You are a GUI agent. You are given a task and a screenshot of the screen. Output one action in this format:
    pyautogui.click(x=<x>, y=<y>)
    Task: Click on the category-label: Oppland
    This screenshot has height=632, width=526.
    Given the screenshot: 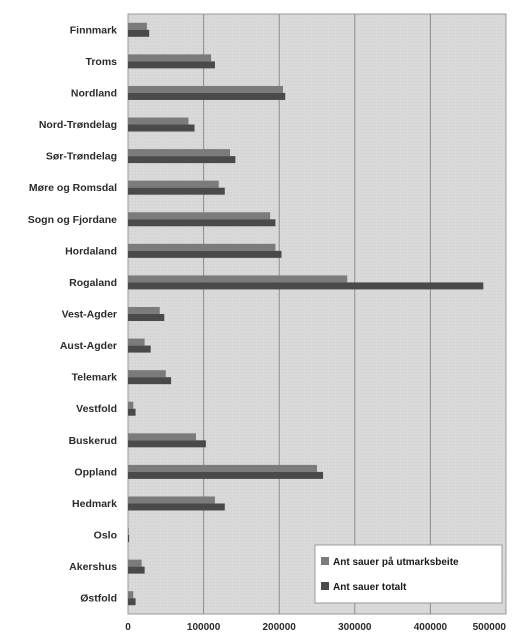 What is the action you would take?
    pyautogui.click(x=95, y=472)
    